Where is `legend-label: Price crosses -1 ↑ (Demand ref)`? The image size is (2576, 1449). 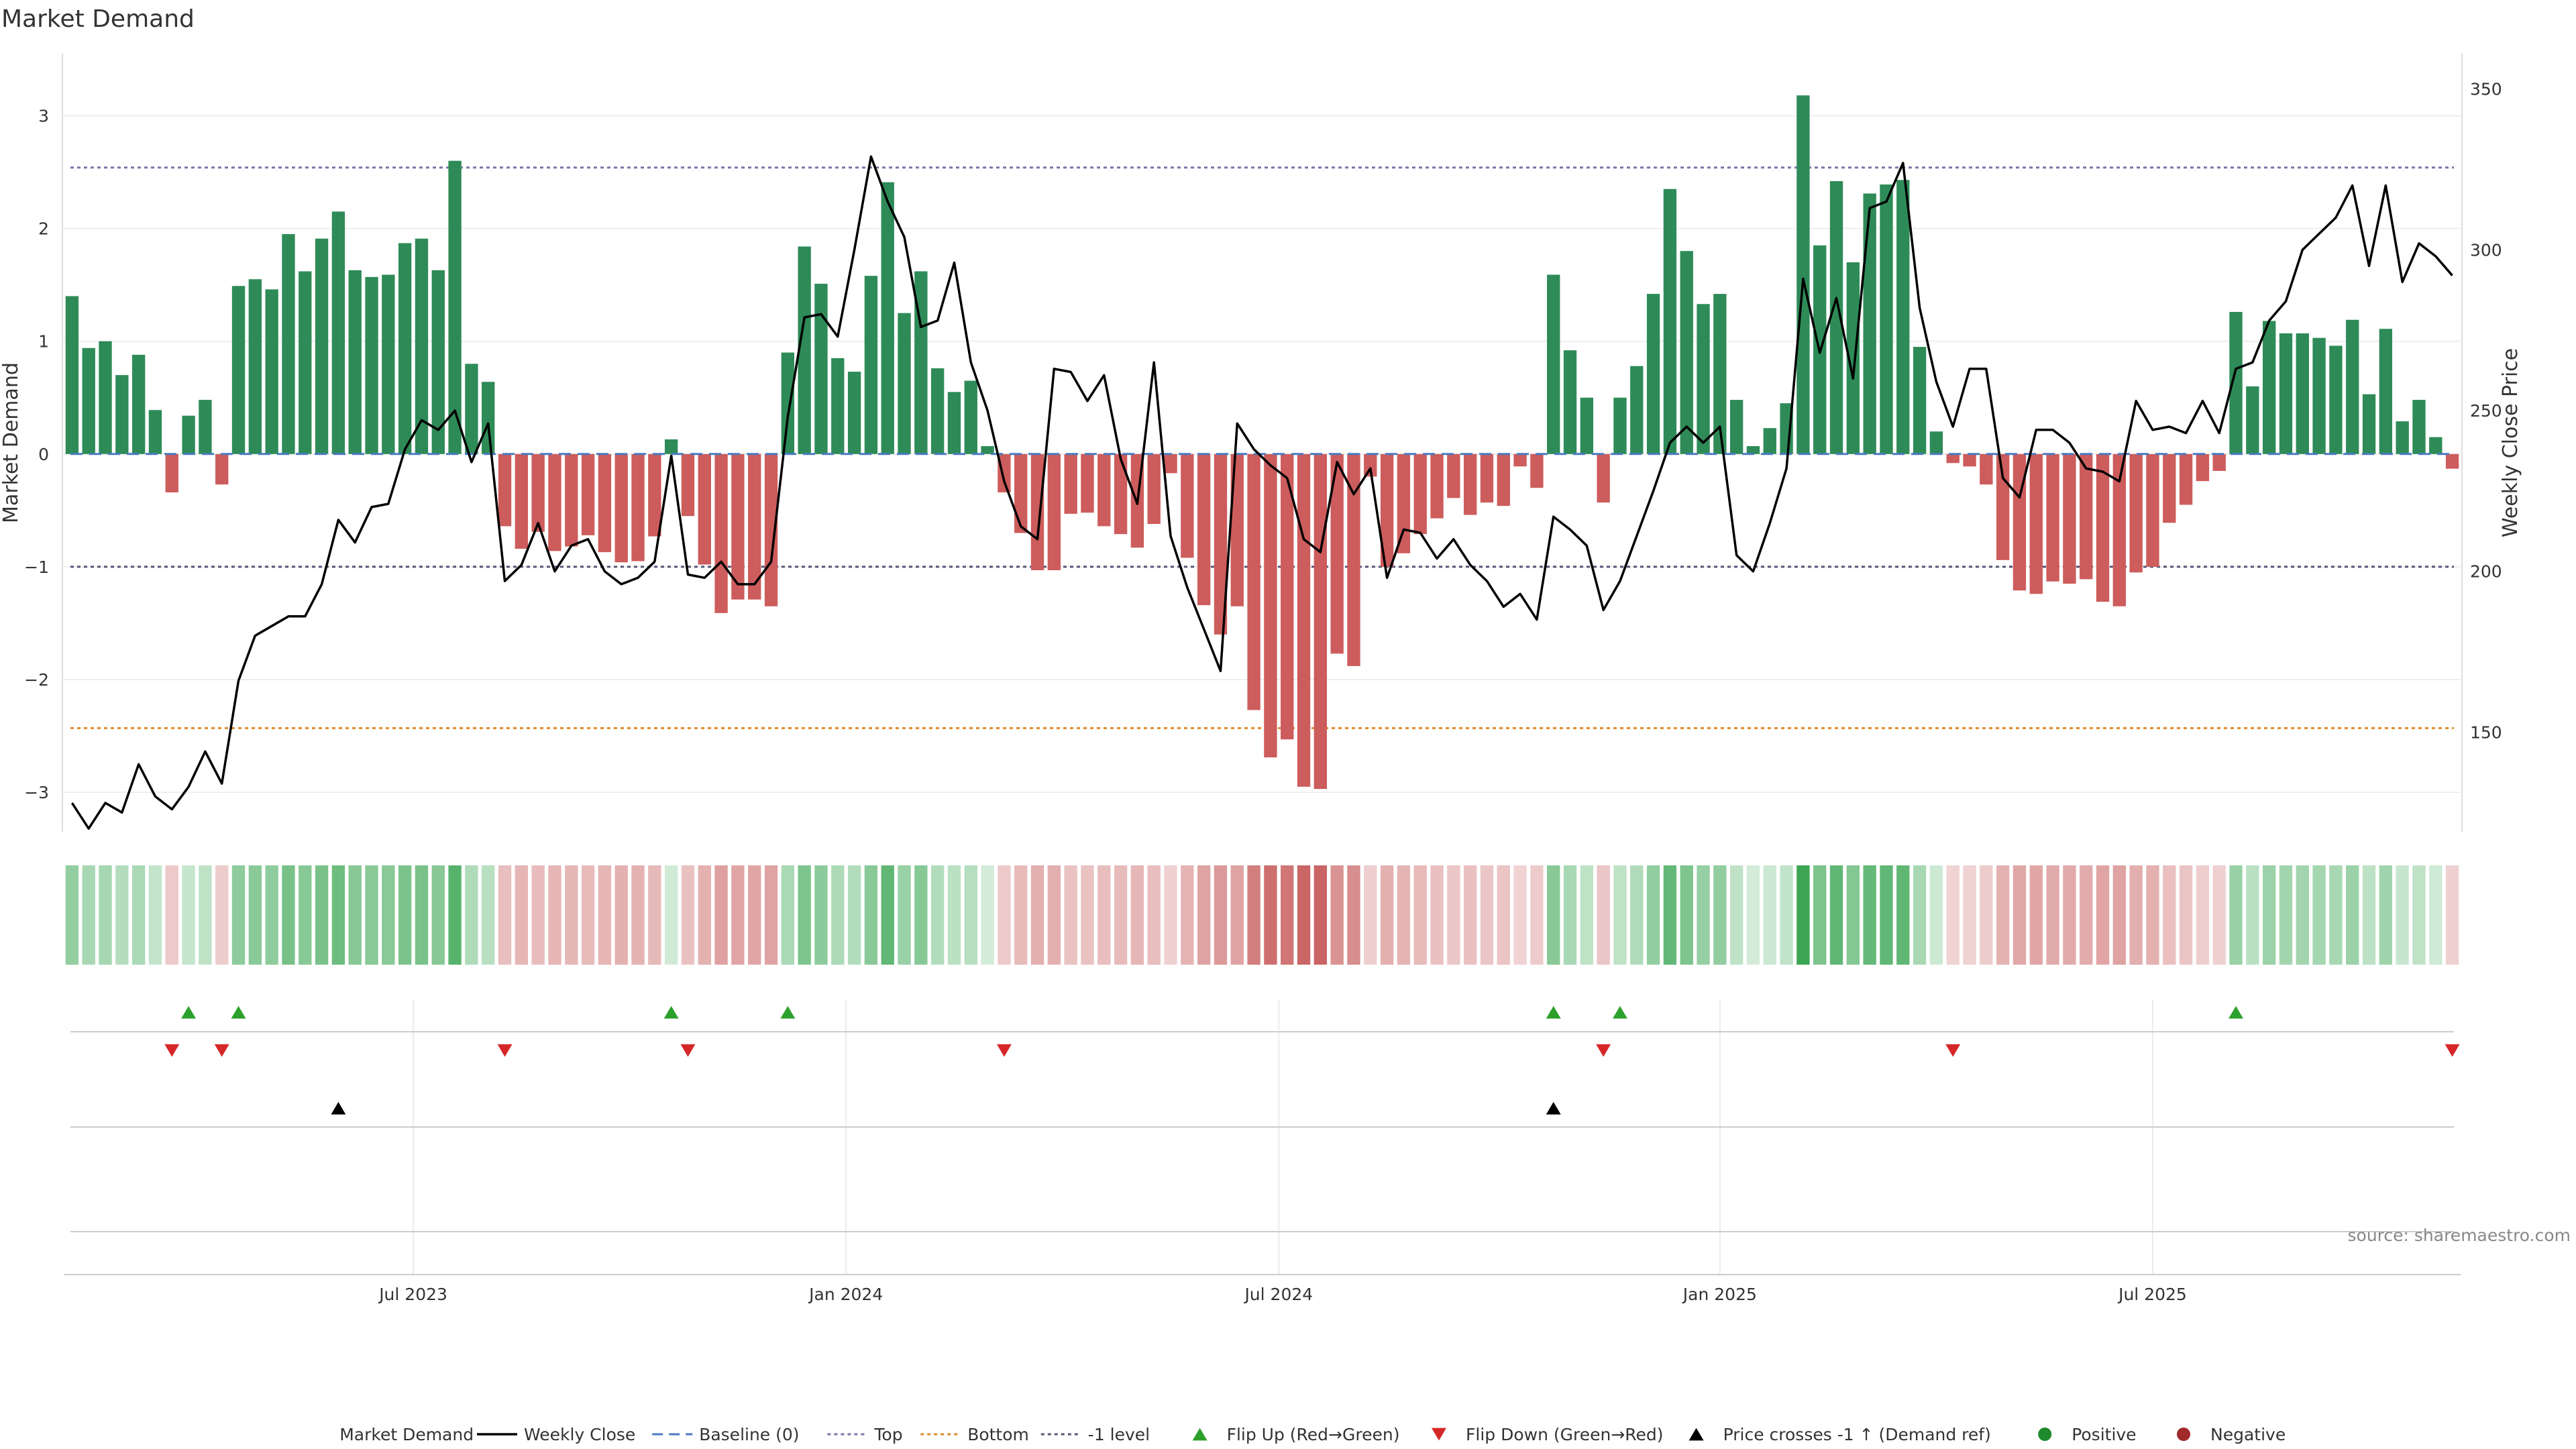
legend-label: Price crosses -1 ↑ (Demand ref) is located at coordinates (1857, 1434).